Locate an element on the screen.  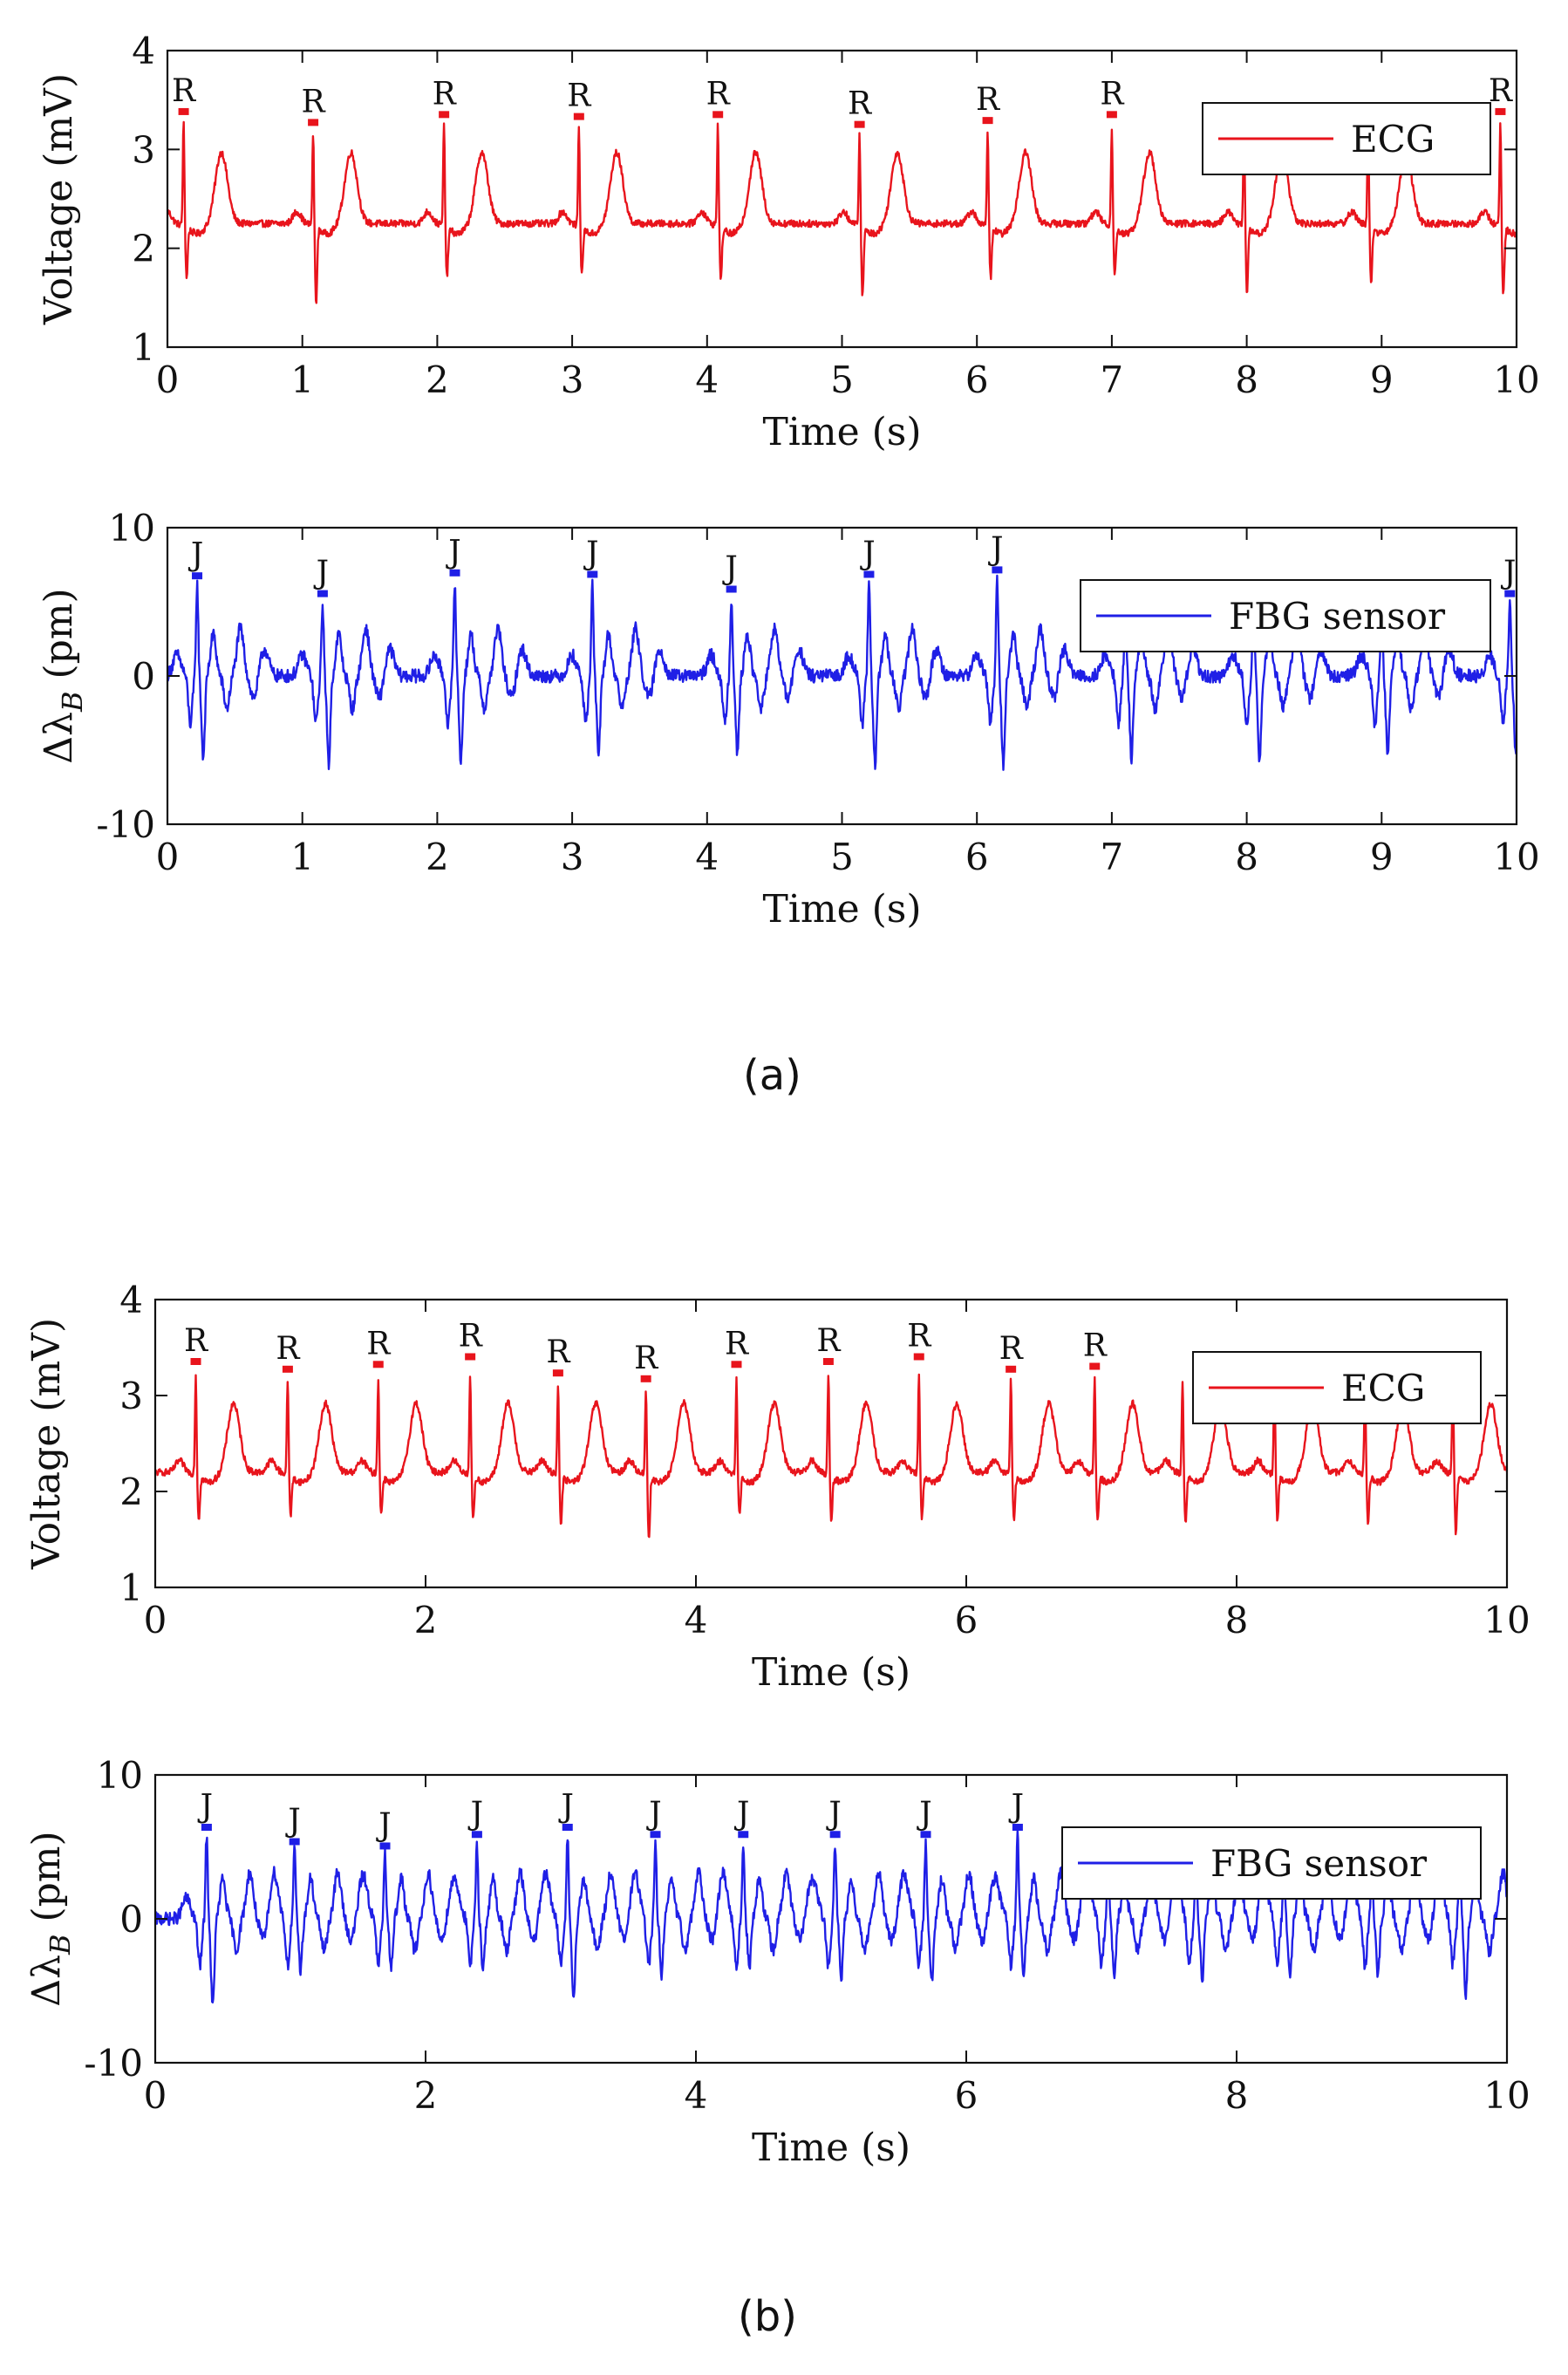
series-line-fbg is located at coordinates (842, 672).